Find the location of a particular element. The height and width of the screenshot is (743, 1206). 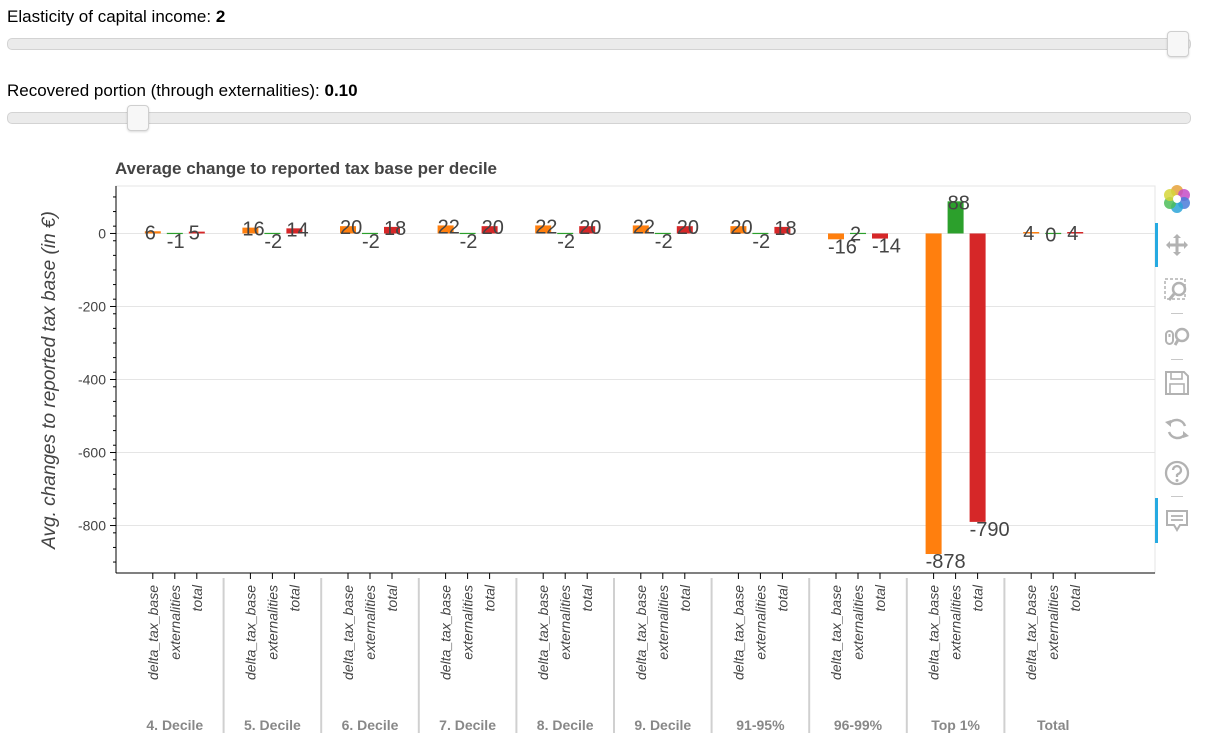

data-label: 2 is located at coordinates (855, 235).